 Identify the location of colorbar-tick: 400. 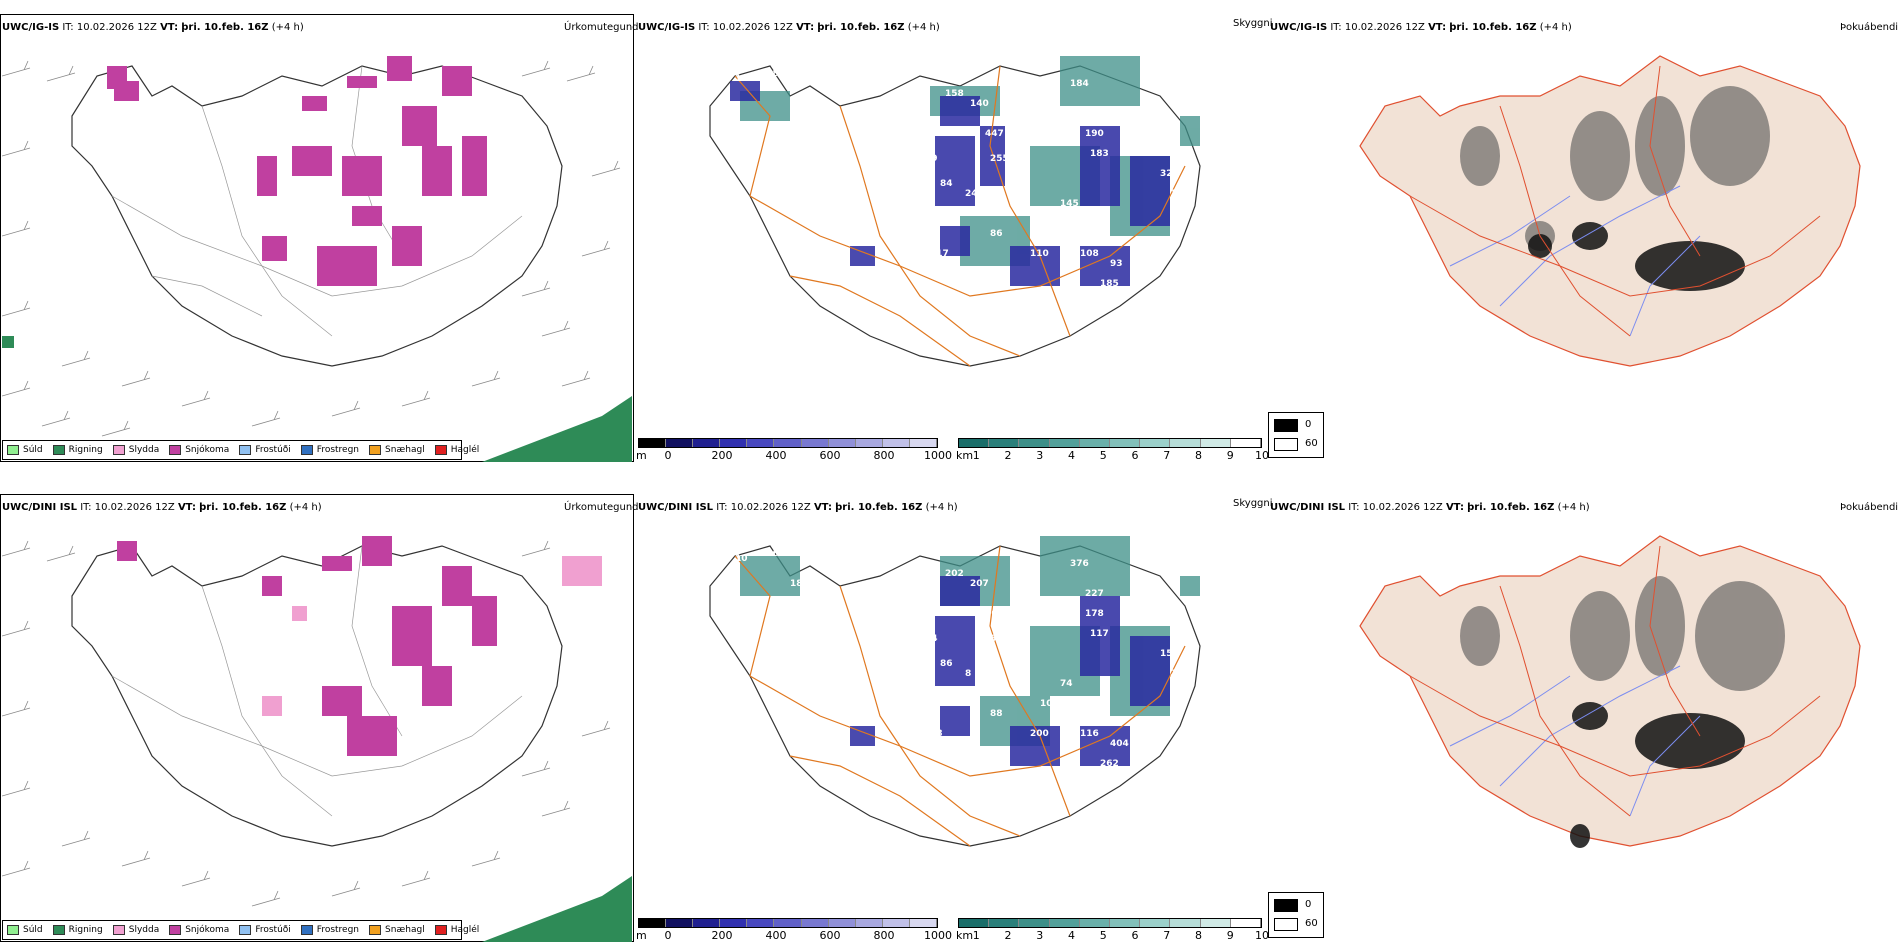
(776, 455).